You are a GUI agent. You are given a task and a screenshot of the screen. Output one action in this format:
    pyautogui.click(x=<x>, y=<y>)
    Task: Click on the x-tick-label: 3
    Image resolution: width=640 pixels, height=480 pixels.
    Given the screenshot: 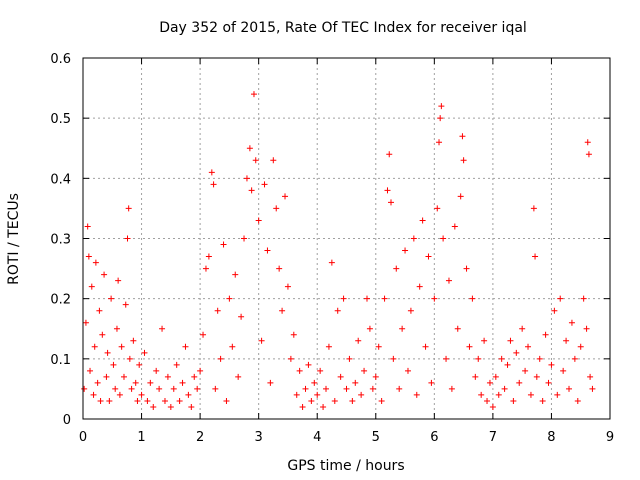 What is the action you would take?
    pyautogui.click(x=259, y=437)
    